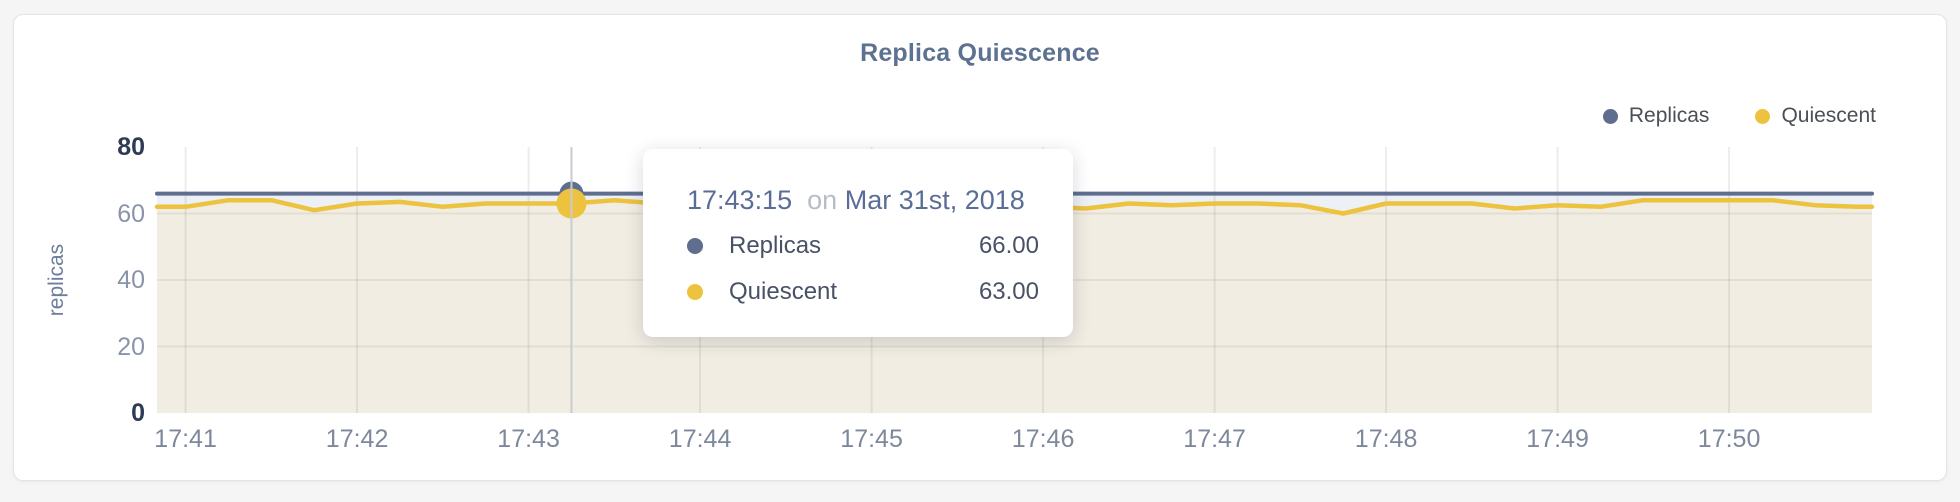 The image size is (1960, 502). What do you see at coordinates (528, 439) in the screenshot?
I see `x-tick-label: 17:43` at bounding box center [528, 439].